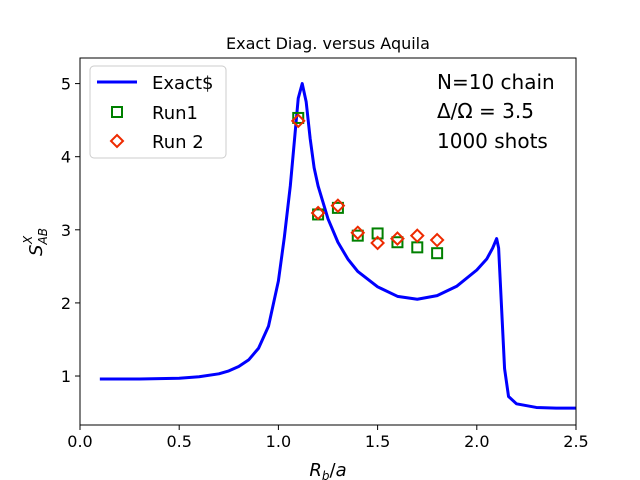 Image resolution: width=640 pixels, height=480 pixels. I want to click on y-tick-label: 2, so click(66, 303).